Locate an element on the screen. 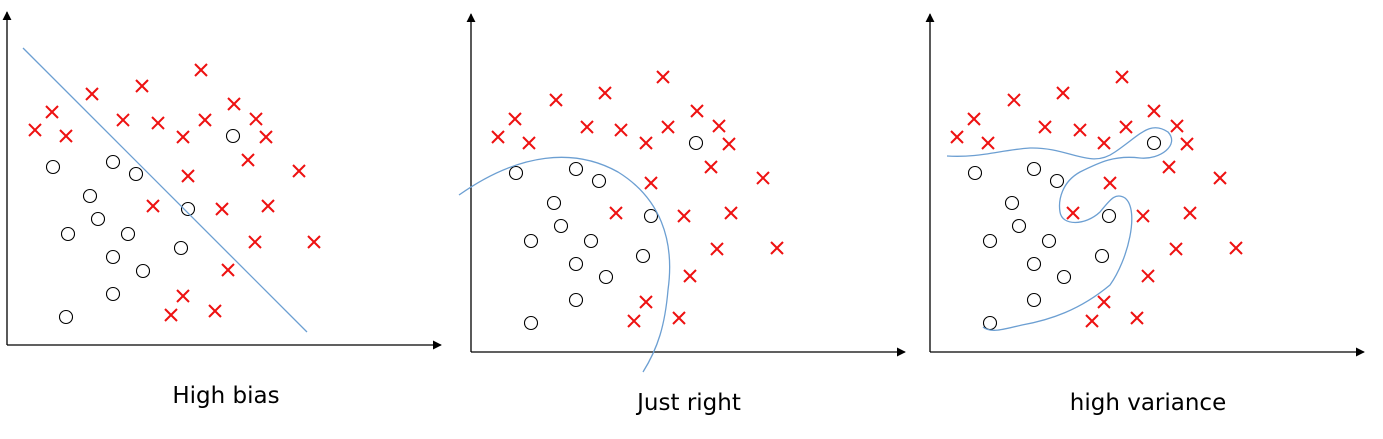 The image size is (1383, 439). panel-caption: high variance is located at coordinates (1148, 403).